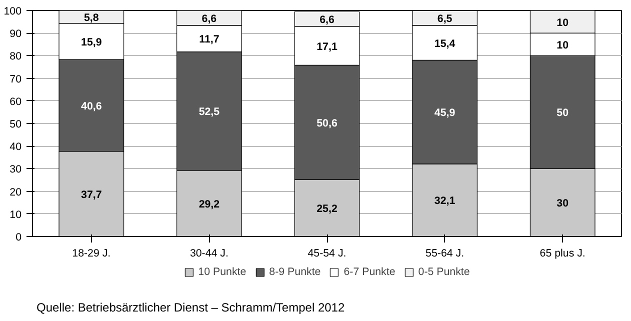  What do you see at coordinates (562, 113) in the screenshot?
I see `data-label: 50` at bounding box center [562, 113].